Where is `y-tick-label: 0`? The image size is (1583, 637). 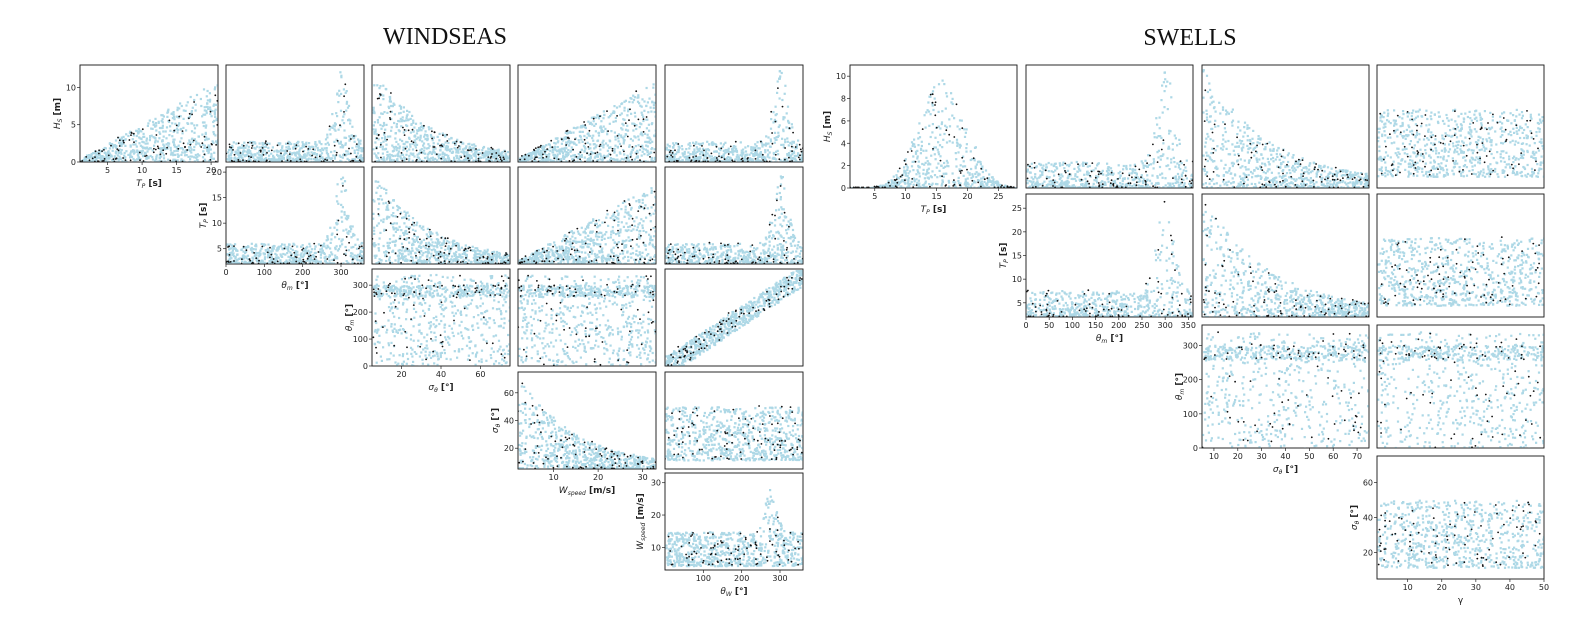
y-tick-label: 0 is located at coordinates (73, 162).